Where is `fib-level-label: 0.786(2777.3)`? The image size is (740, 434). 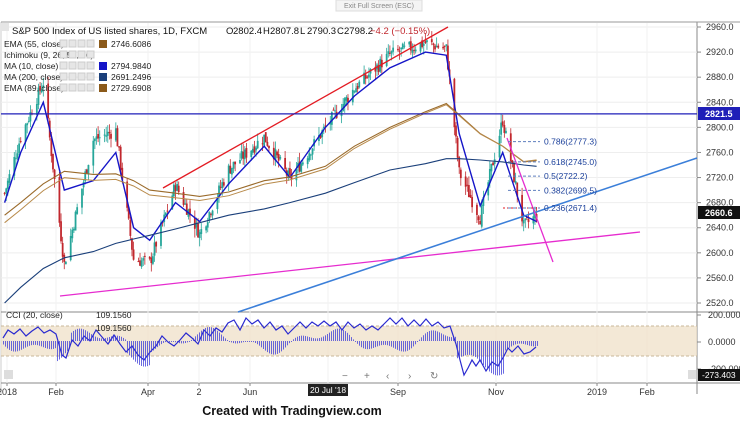 fib-level-label: 0.786(2777.3) is located at coordinates (570, 142).